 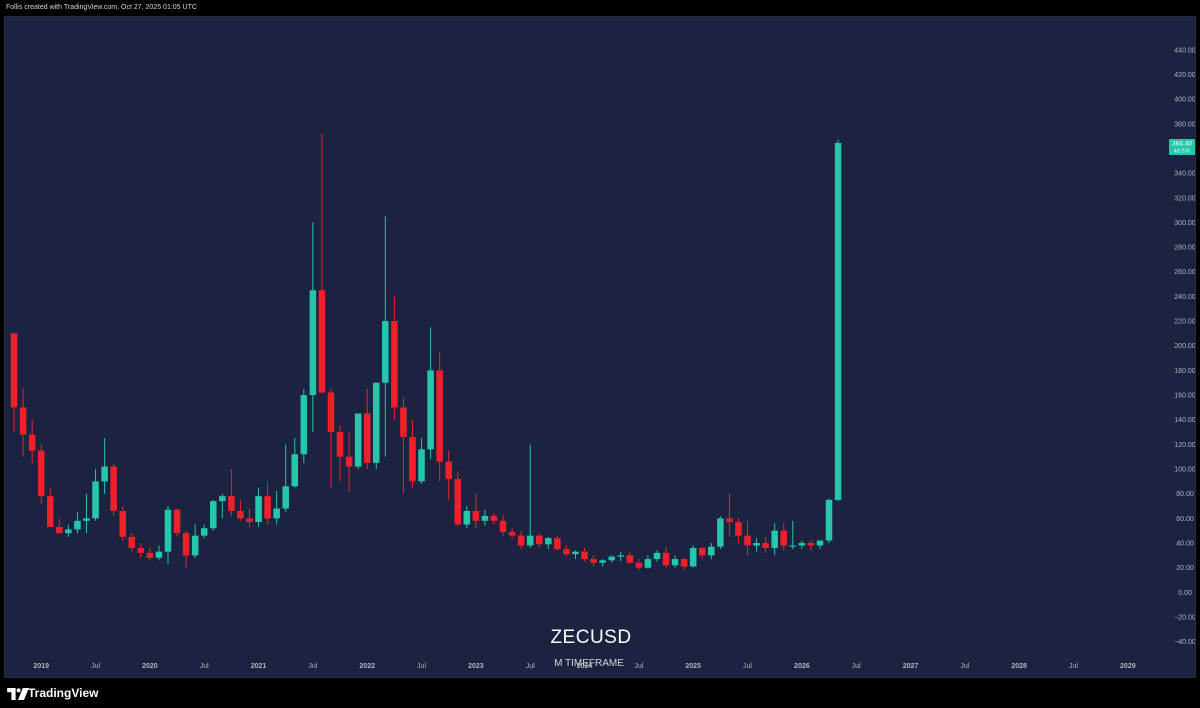 I want to click on brand-name: TradingView, so click(x=63, y=693).